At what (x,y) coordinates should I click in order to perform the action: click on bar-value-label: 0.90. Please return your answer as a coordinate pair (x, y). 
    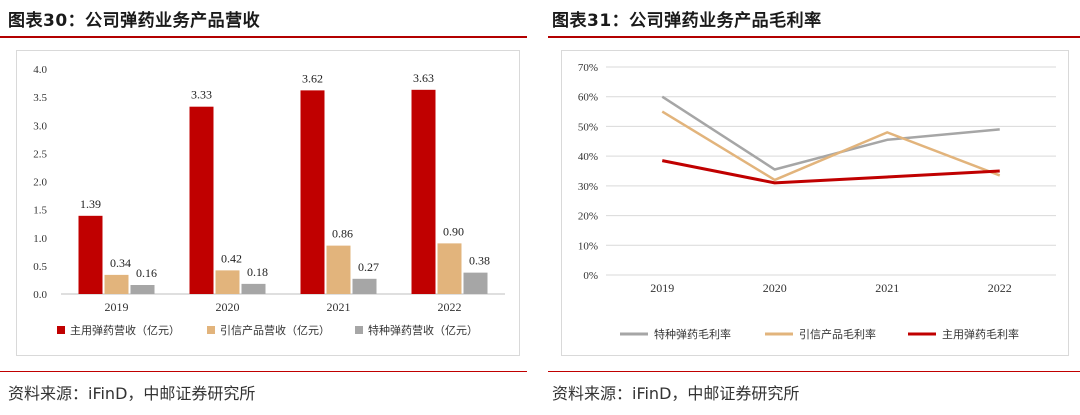
    Looking at the image, I should click on (453, 231).